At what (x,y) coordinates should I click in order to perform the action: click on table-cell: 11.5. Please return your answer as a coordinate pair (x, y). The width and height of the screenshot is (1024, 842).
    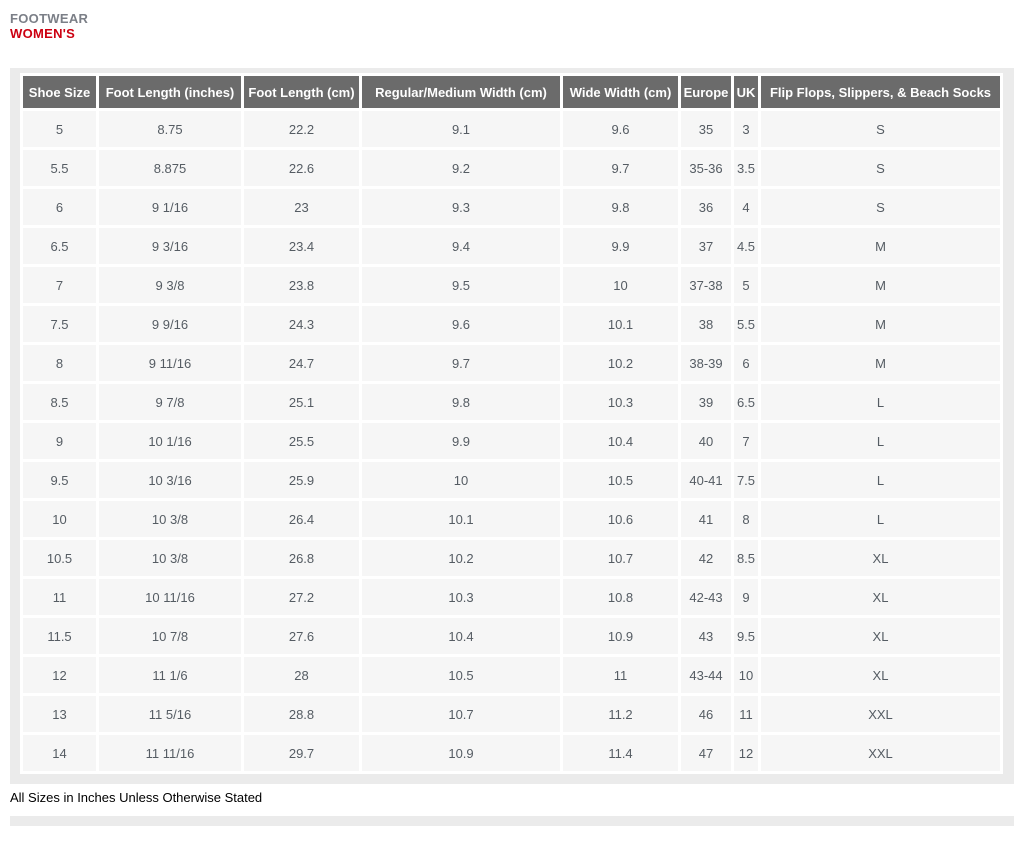
    Looking at the image, I should click on (59, 636).